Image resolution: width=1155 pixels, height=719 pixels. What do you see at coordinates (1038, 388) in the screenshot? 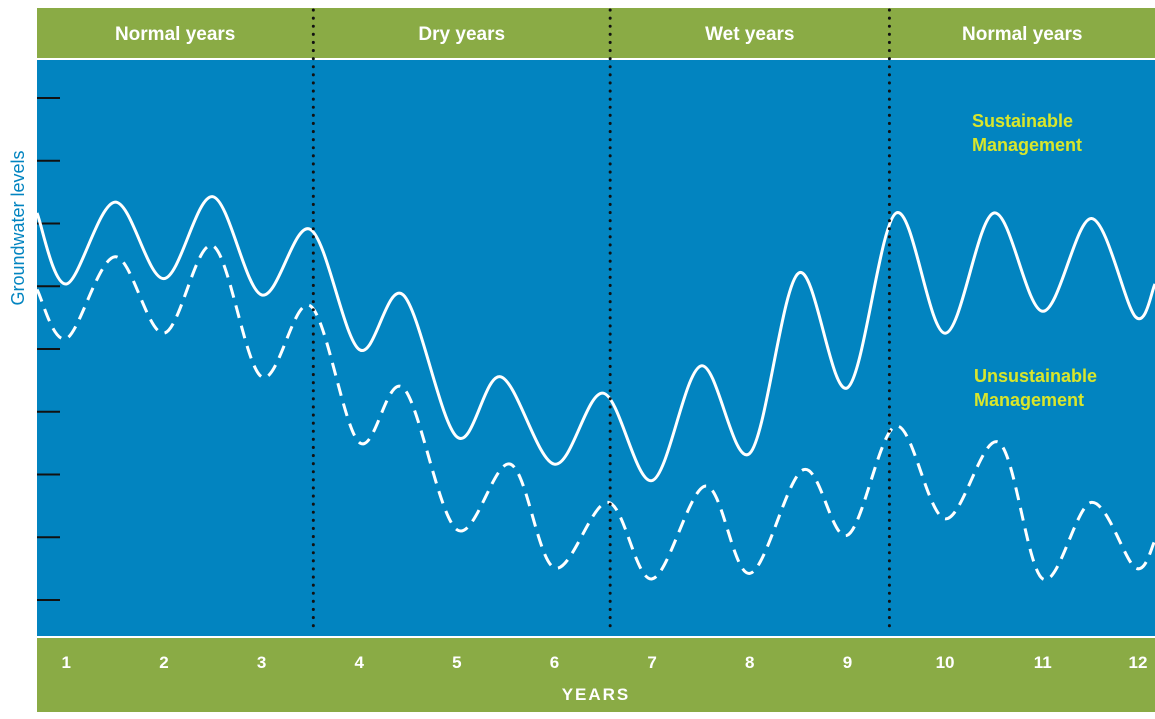
I see `unsustainable-label: Unsustainable Management` at bounding box center [1038, 388].